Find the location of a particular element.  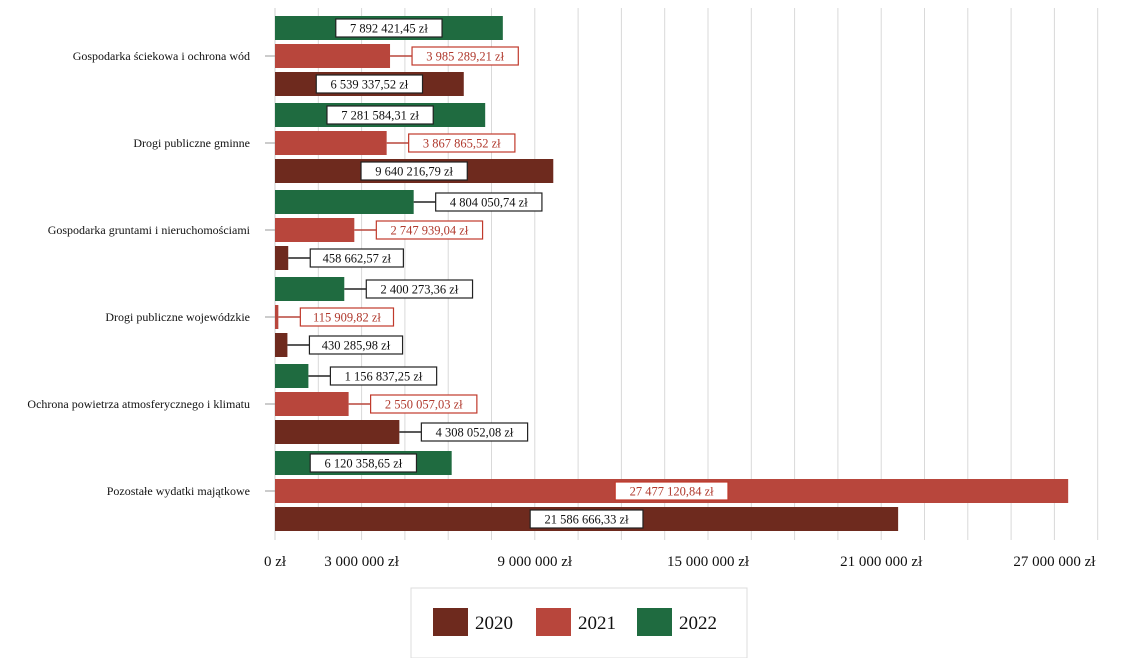

x-tick-label: 0 zł is located at coordinates (275, 562).